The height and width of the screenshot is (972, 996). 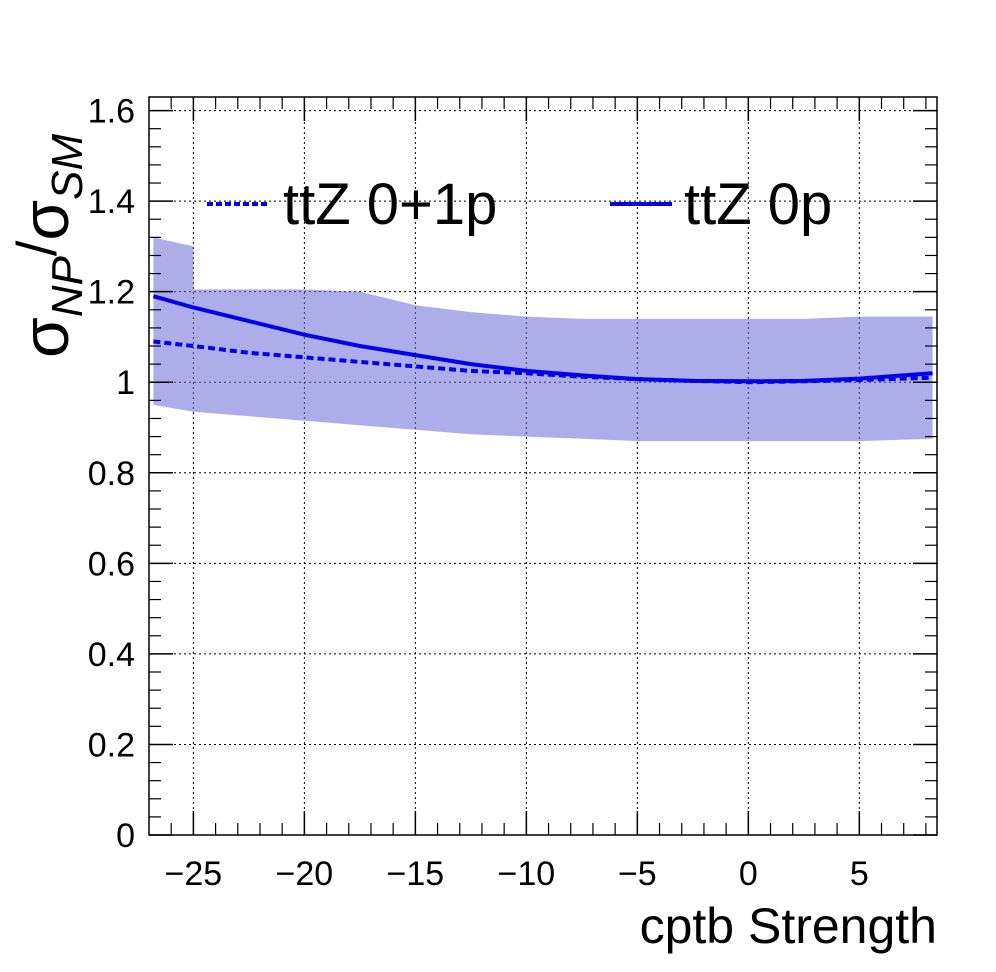 I want to click on x-tick-label: −25, so click(x=194, y=874).